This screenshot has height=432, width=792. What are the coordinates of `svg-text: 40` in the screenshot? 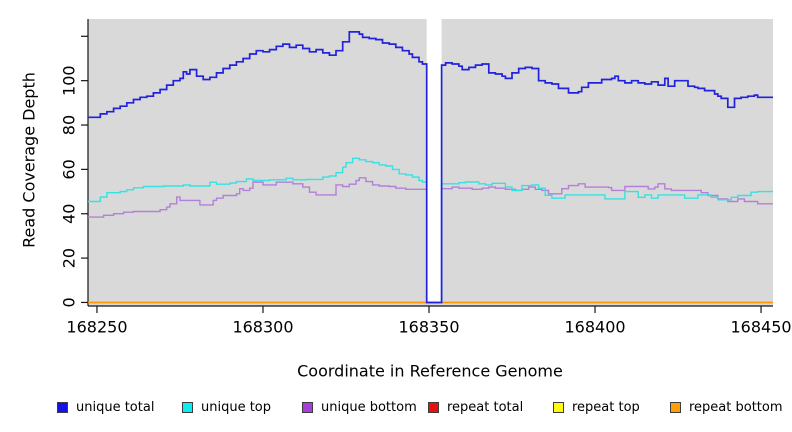 It's located at (69, 214).